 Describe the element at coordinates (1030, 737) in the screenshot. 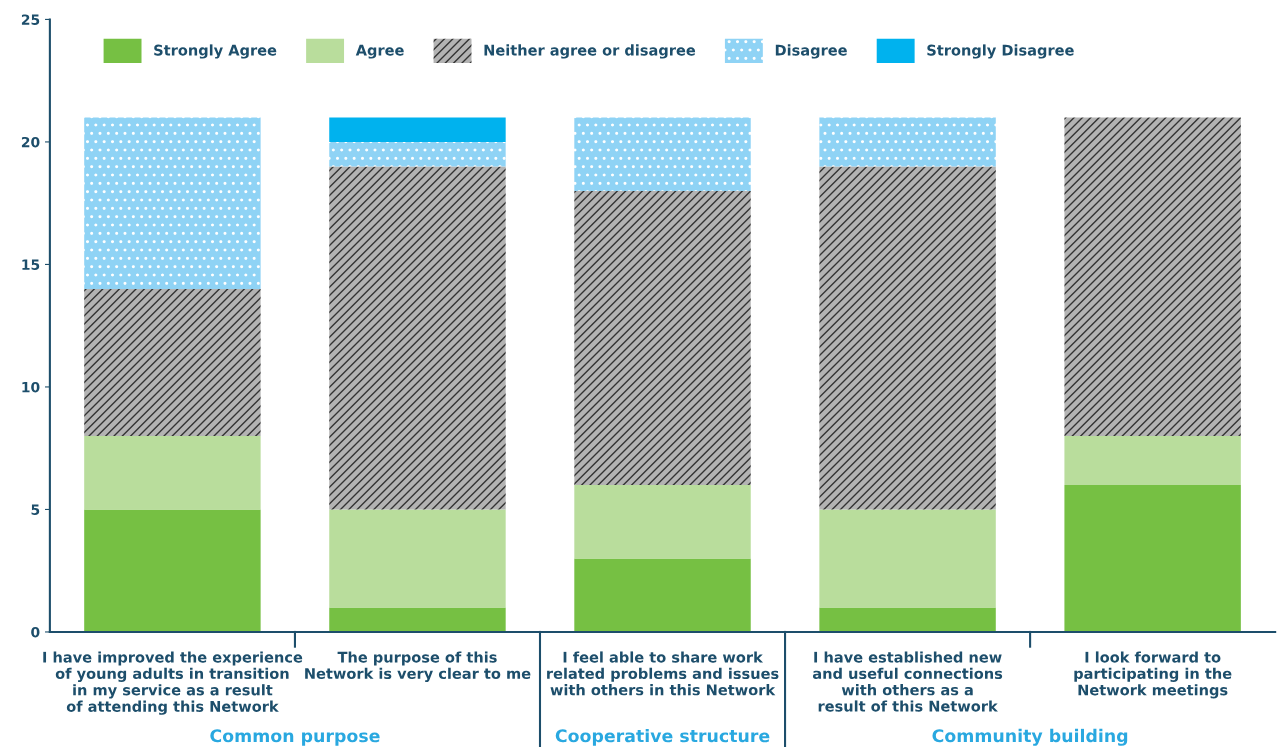

I see `text: Community building` at that location.